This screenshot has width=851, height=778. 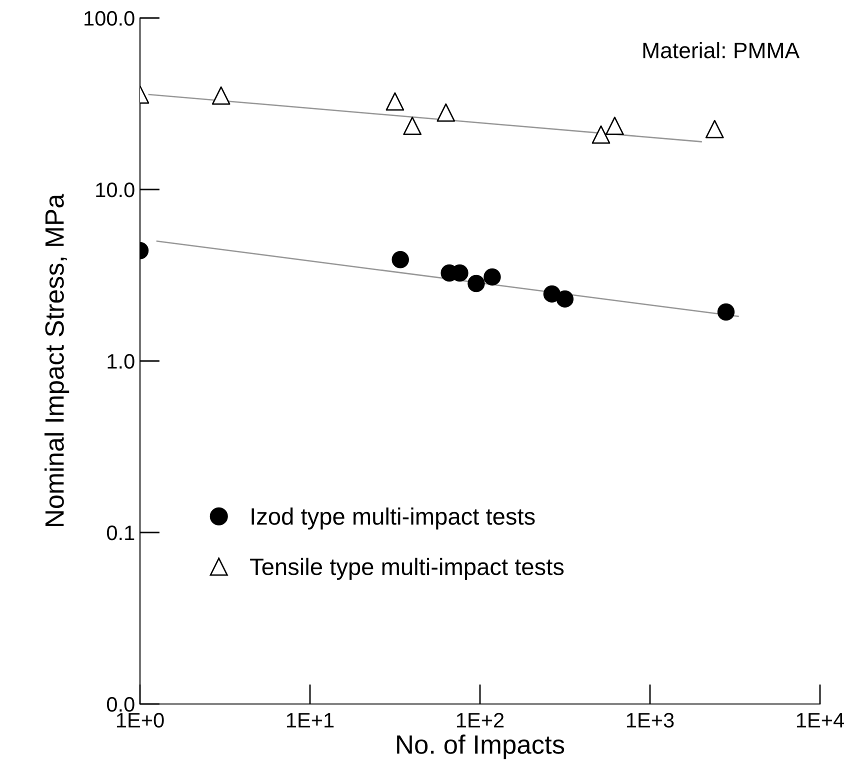 I want to click on x-tick-label: 1E+2, so click(x=480, y=720).